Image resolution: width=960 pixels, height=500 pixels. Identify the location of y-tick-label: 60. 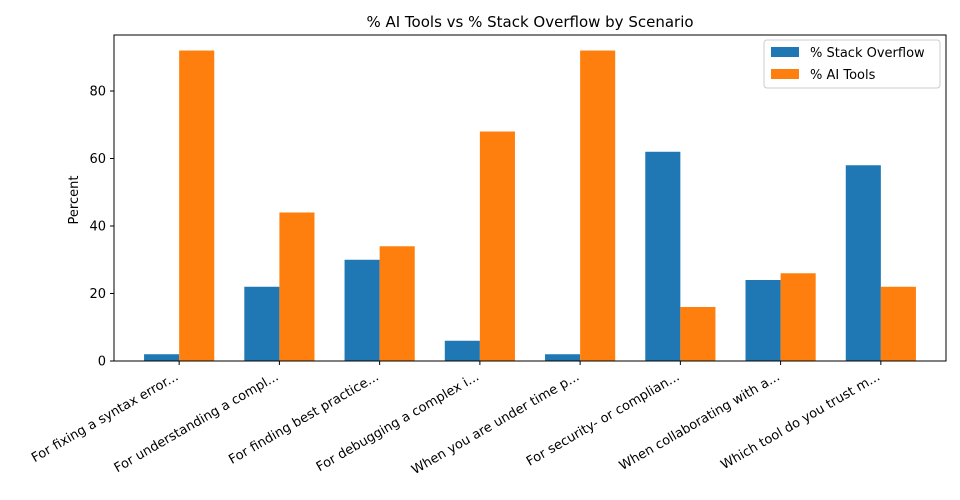
(97, 159).